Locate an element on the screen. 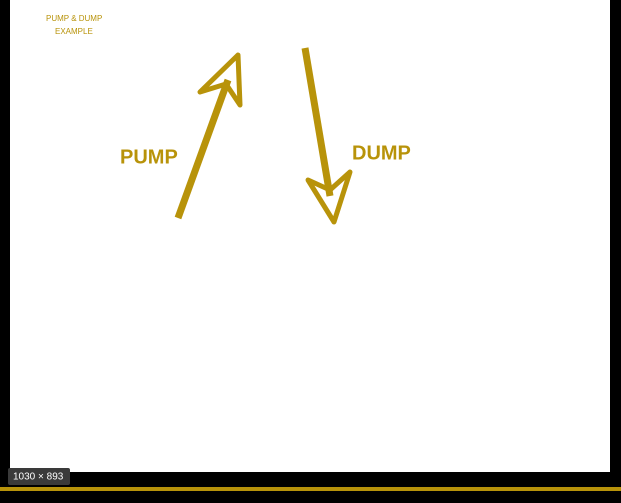 This screenshot has height=503, width=621. dump-arrow is located at coordinates (317, 122).